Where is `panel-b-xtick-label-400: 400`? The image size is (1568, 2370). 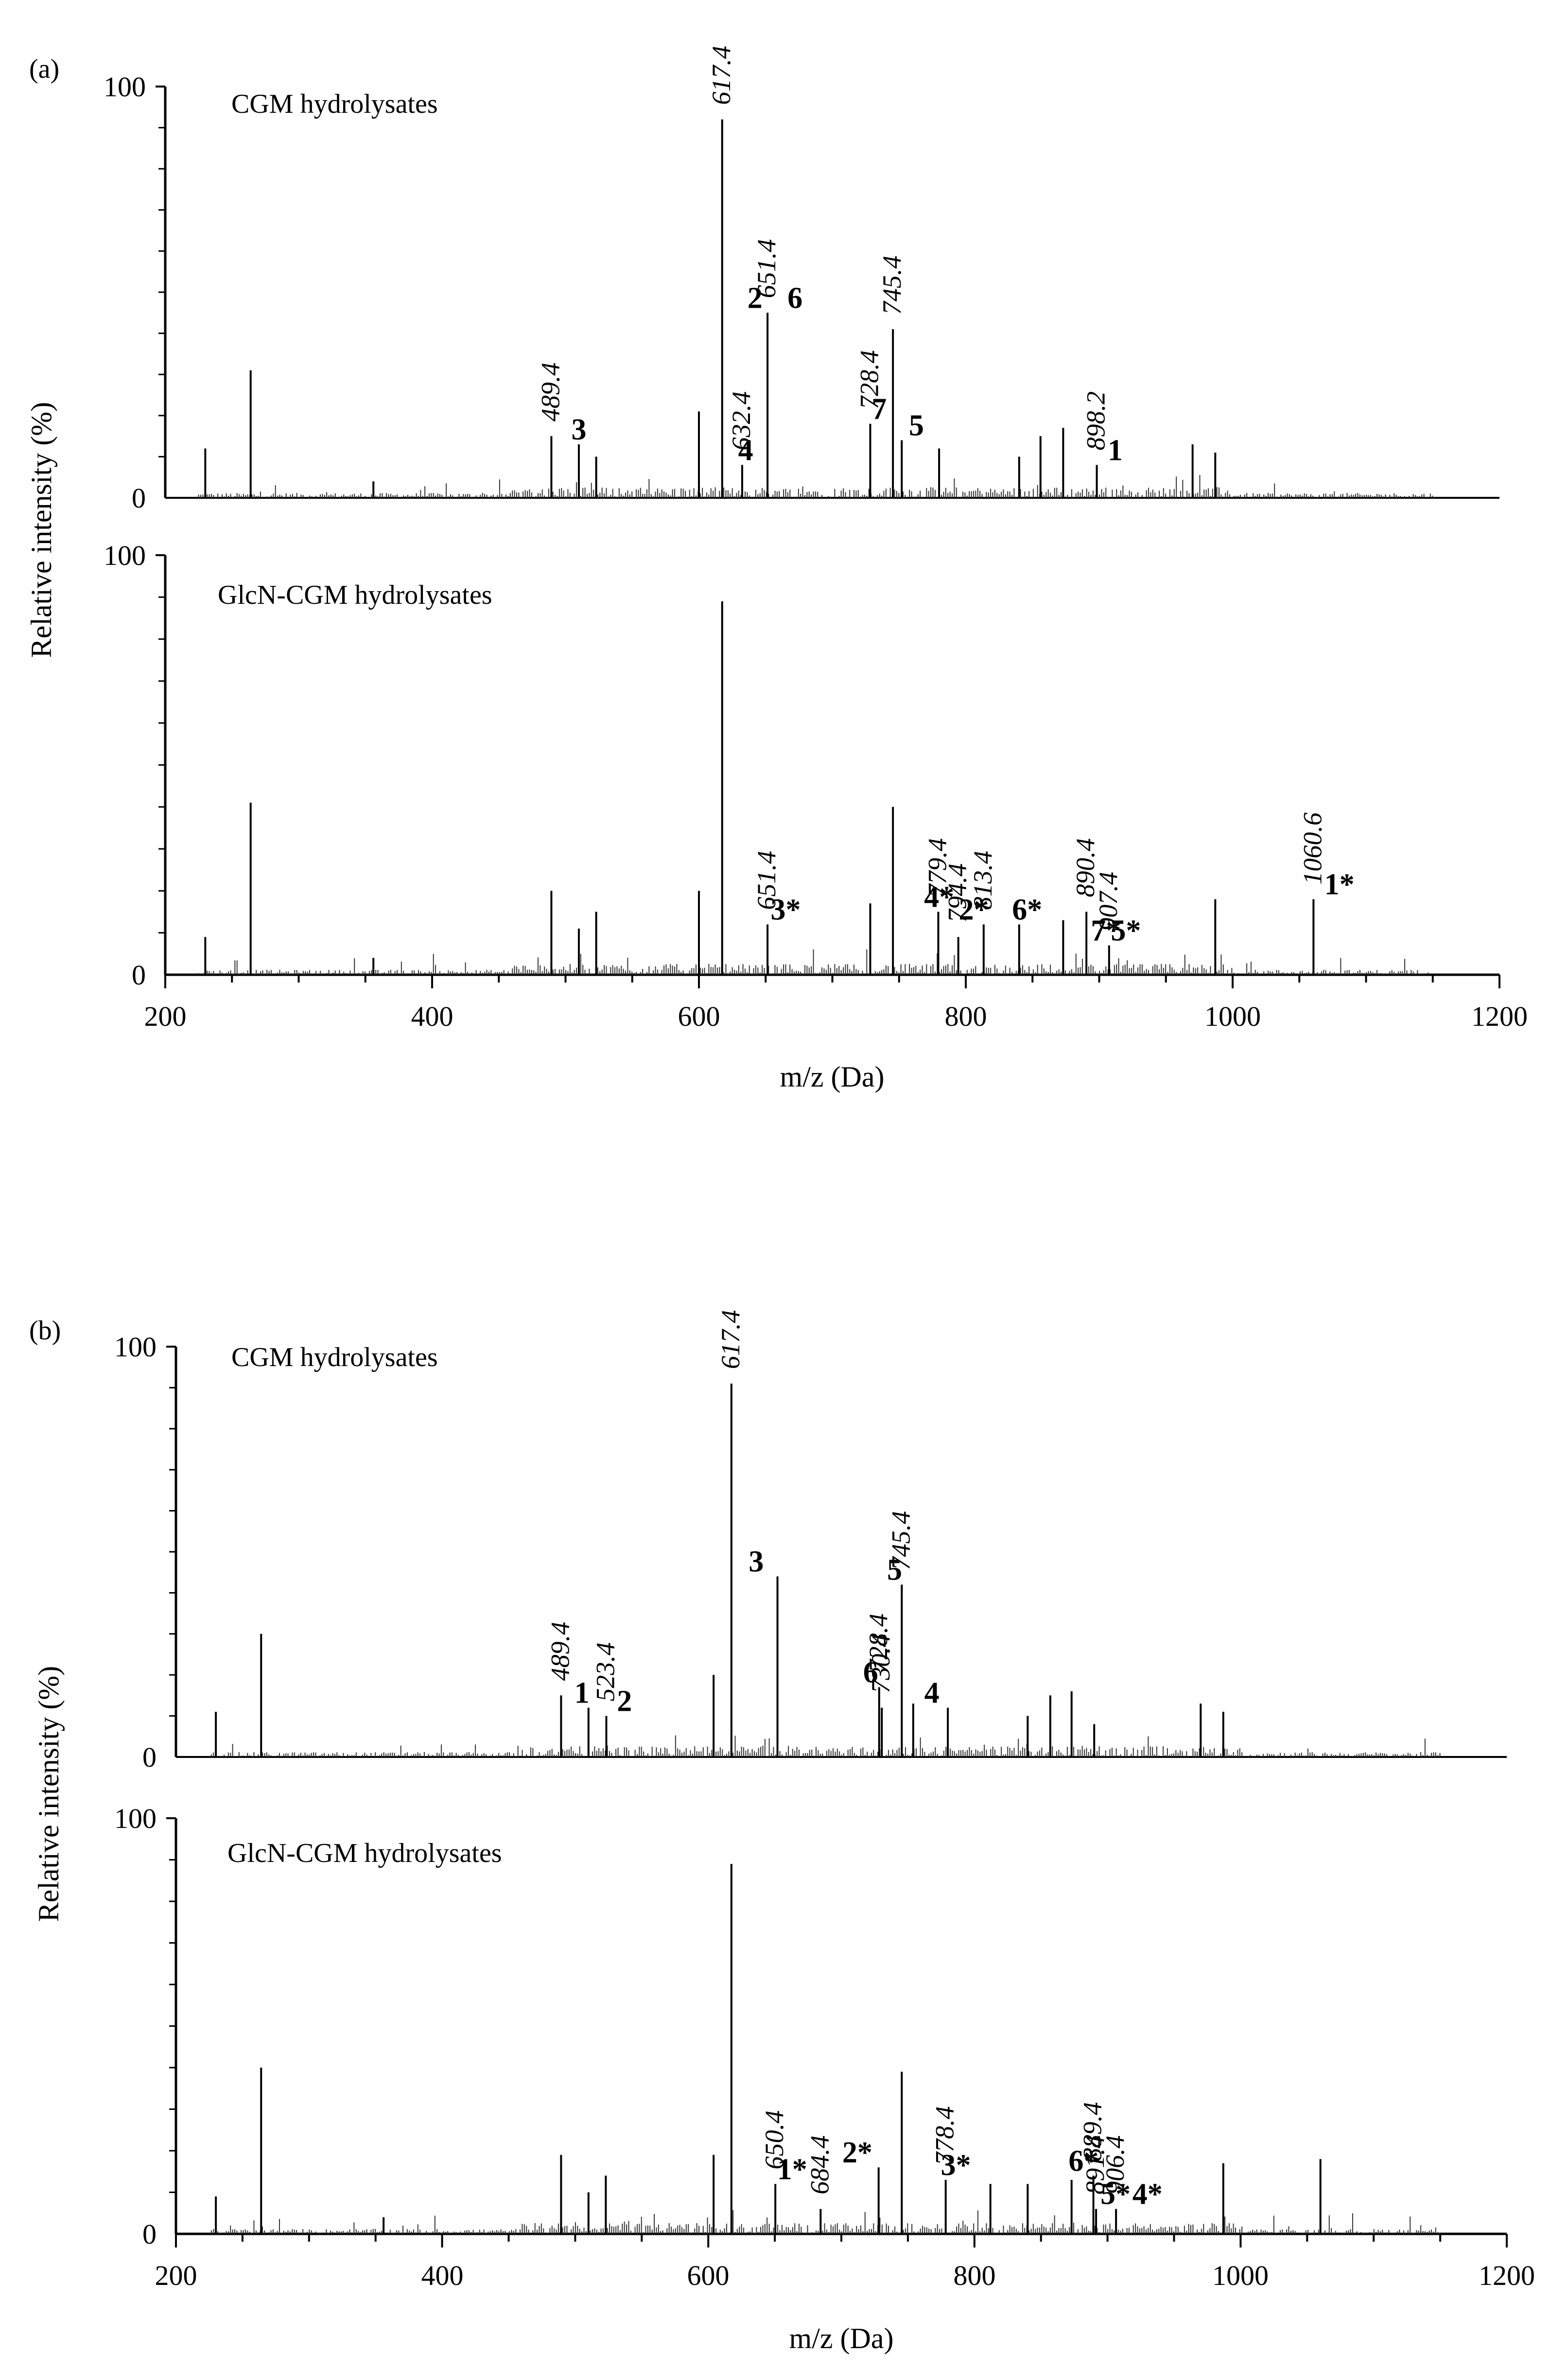
panel-b-xtick-label-400: 400 is located at coordinates (442, 2275).